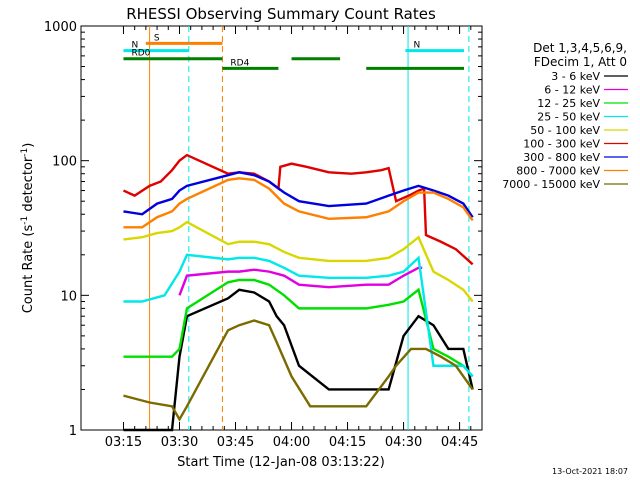 The height and width of the screenshot is (480, 640). What do you see at coordinates (235, 442) in the screenshot?
I see `x-tick-label: 03:45` at bounding box center [235, 442].